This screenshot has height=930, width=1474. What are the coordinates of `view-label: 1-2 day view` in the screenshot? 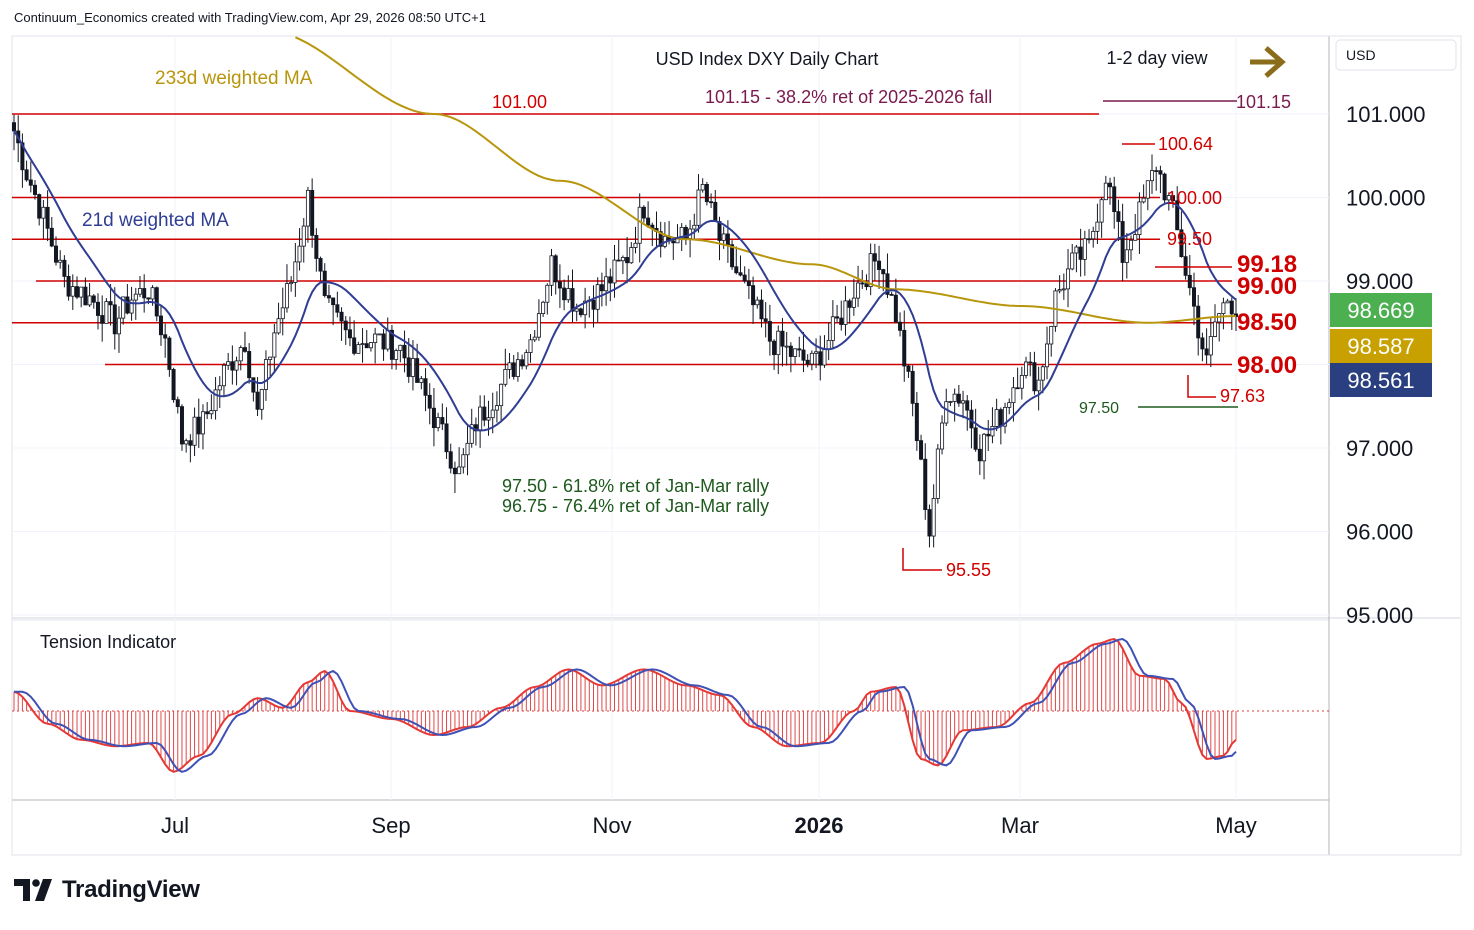 It's located at (1157, 58).